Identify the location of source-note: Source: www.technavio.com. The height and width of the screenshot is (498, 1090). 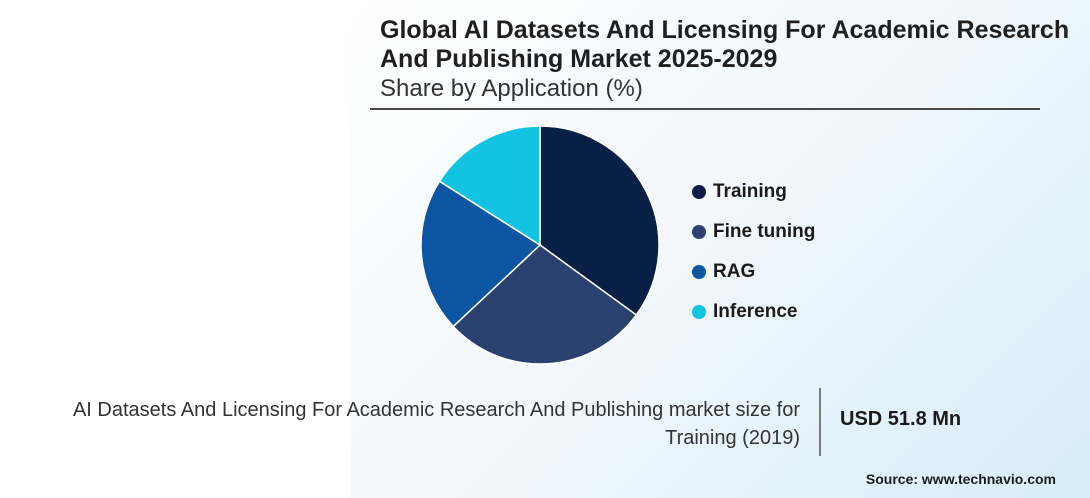
(960, 479).